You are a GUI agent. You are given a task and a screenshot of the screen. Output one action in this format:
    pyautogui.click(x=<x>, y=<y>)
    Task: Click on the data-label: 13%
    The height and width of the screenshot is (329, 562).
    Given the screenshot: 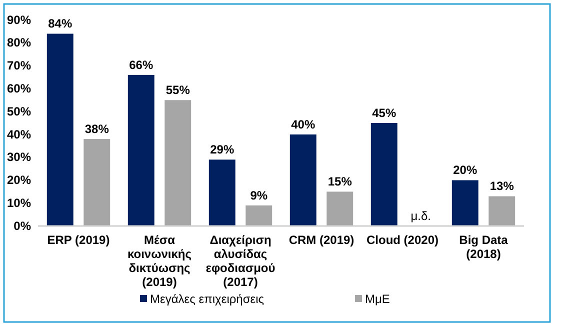 What is the action you would take?
    pyautogui.click(x=502, y=186)
    